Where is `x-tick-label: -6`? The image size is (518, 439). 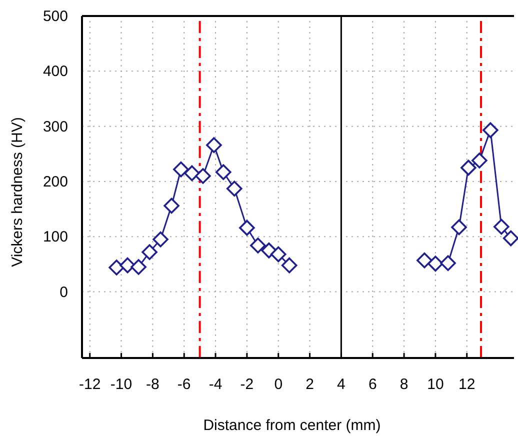 x-tick-label: -6 is located at coordinates (184, 384).